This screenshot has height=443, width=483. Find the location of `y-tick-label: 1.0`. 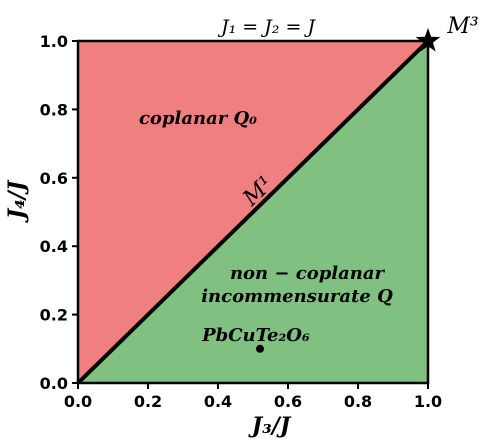

y-tick-label: 1.0 is located at coordinates (54, 41).